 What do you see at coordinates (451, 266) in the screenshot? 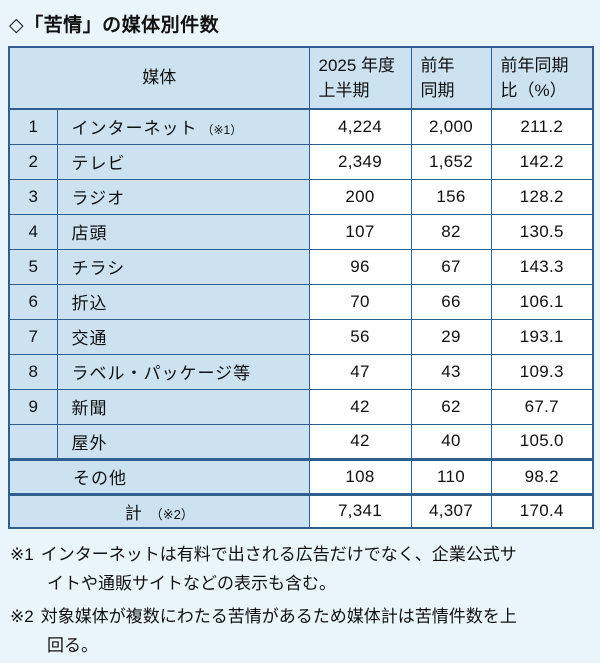
I see `previous-value-cell: 67` at bounding box center [451, 266].